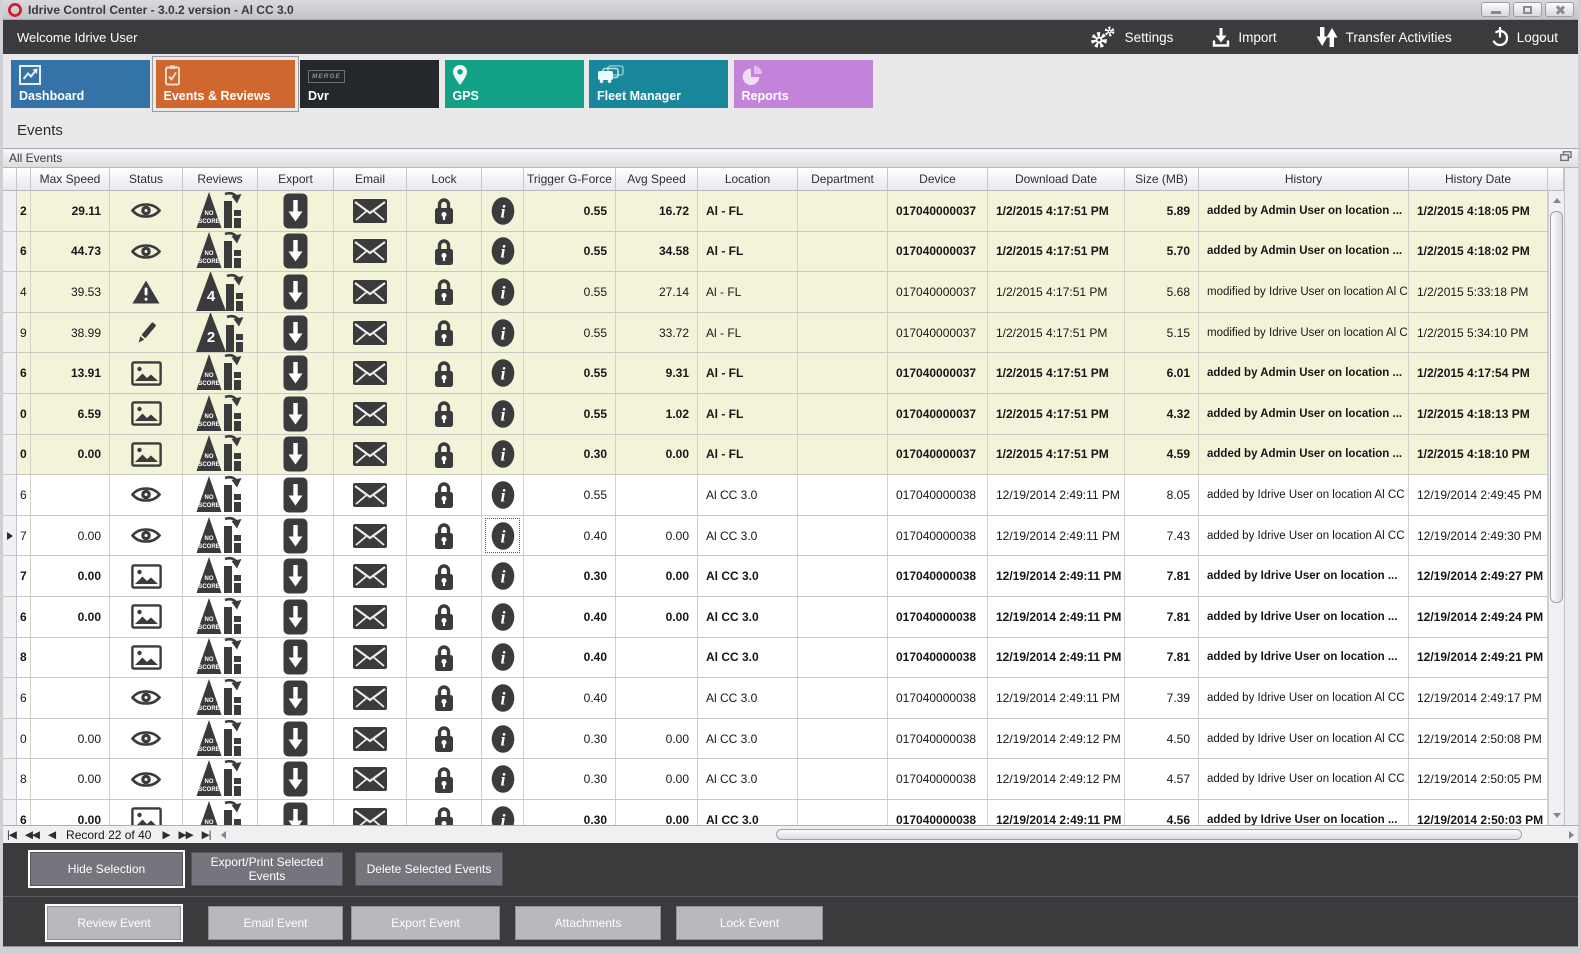  I want to click on scroll-down-arrow, so click(1556, 815).